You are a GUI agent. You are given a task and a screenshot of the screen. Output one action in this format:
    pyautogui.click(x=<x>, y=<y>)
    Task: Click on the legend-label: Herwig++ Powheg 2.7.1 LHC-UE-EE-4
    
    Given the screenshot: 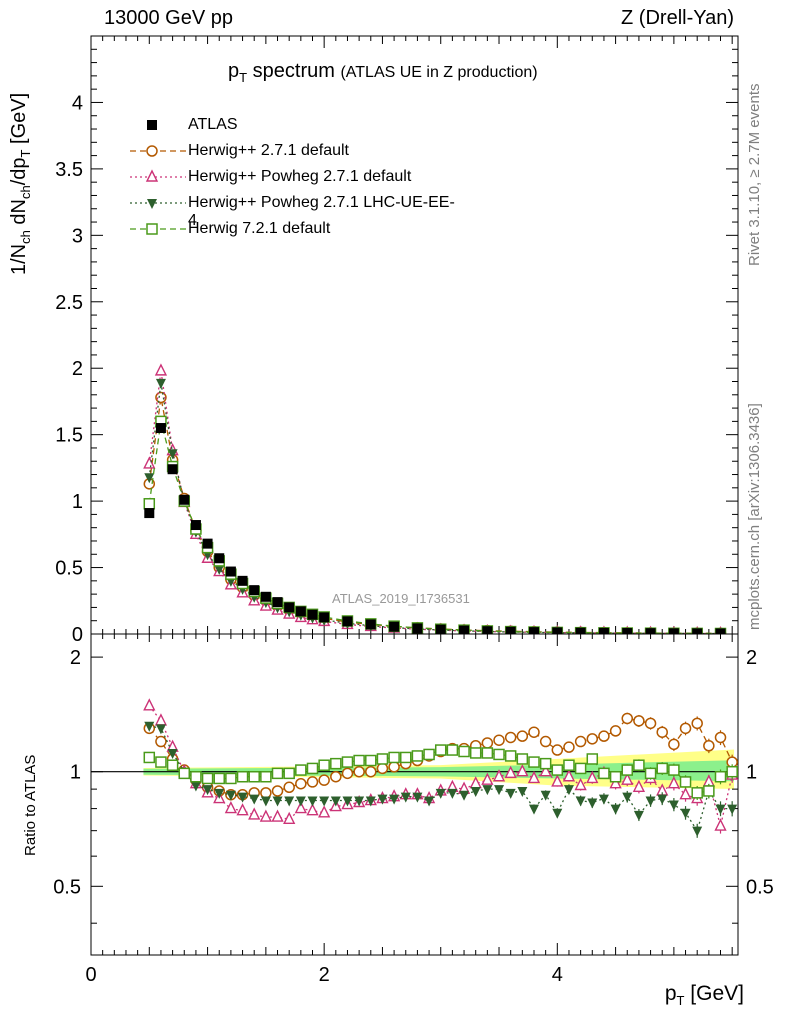 What is the action you would take?
    pyautogui.click(x=321, y=211)
    